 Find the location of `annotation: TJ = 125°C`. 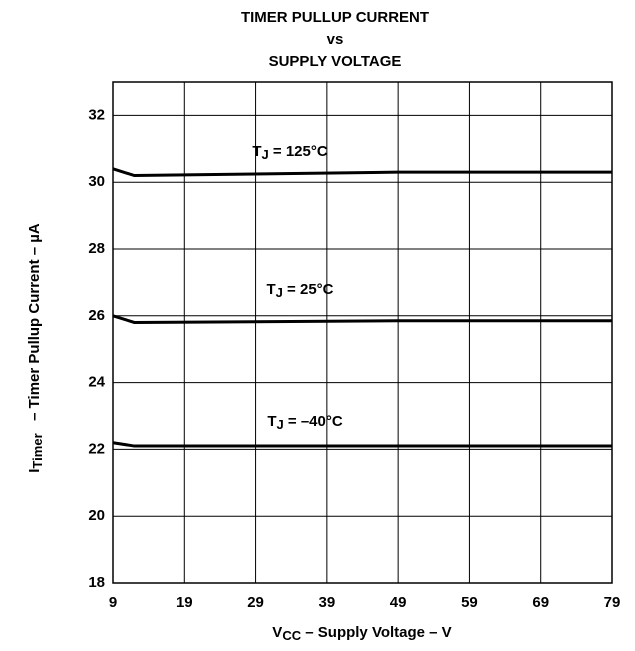

annotation: TJ = 125°C is located at coordinates (290, 152).